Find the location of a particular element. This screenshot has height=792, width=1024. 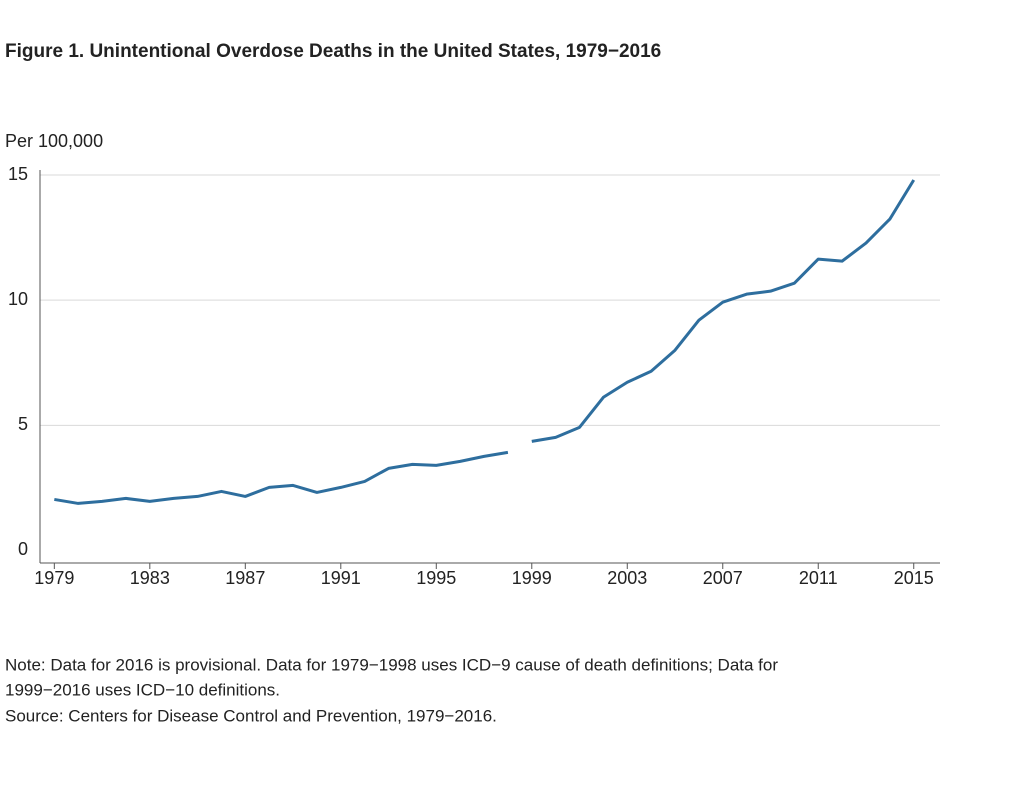

y-axis-label: Per 100,000 is located at coordinates (54, 141).